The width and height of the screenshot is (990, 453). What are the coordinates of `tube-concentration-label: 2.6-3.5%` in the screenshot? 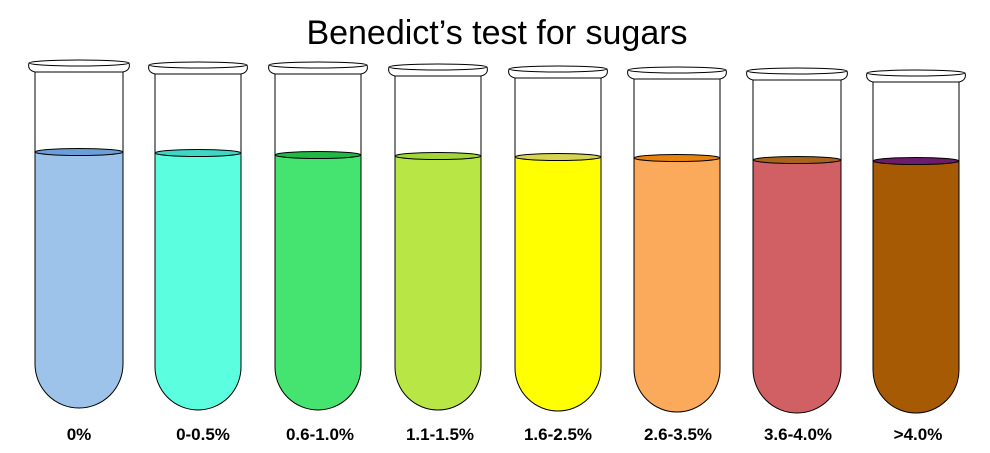 It's located at (678, 434).